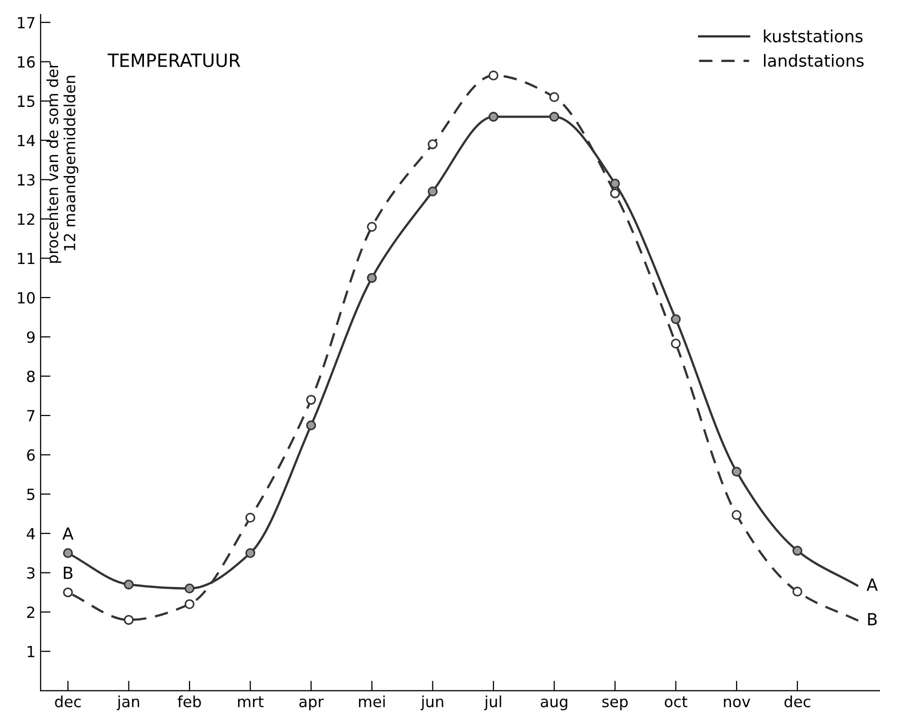 This screenshot has width=902, height=727. I want to click on y-tick-label: 15, so click(26, 102).